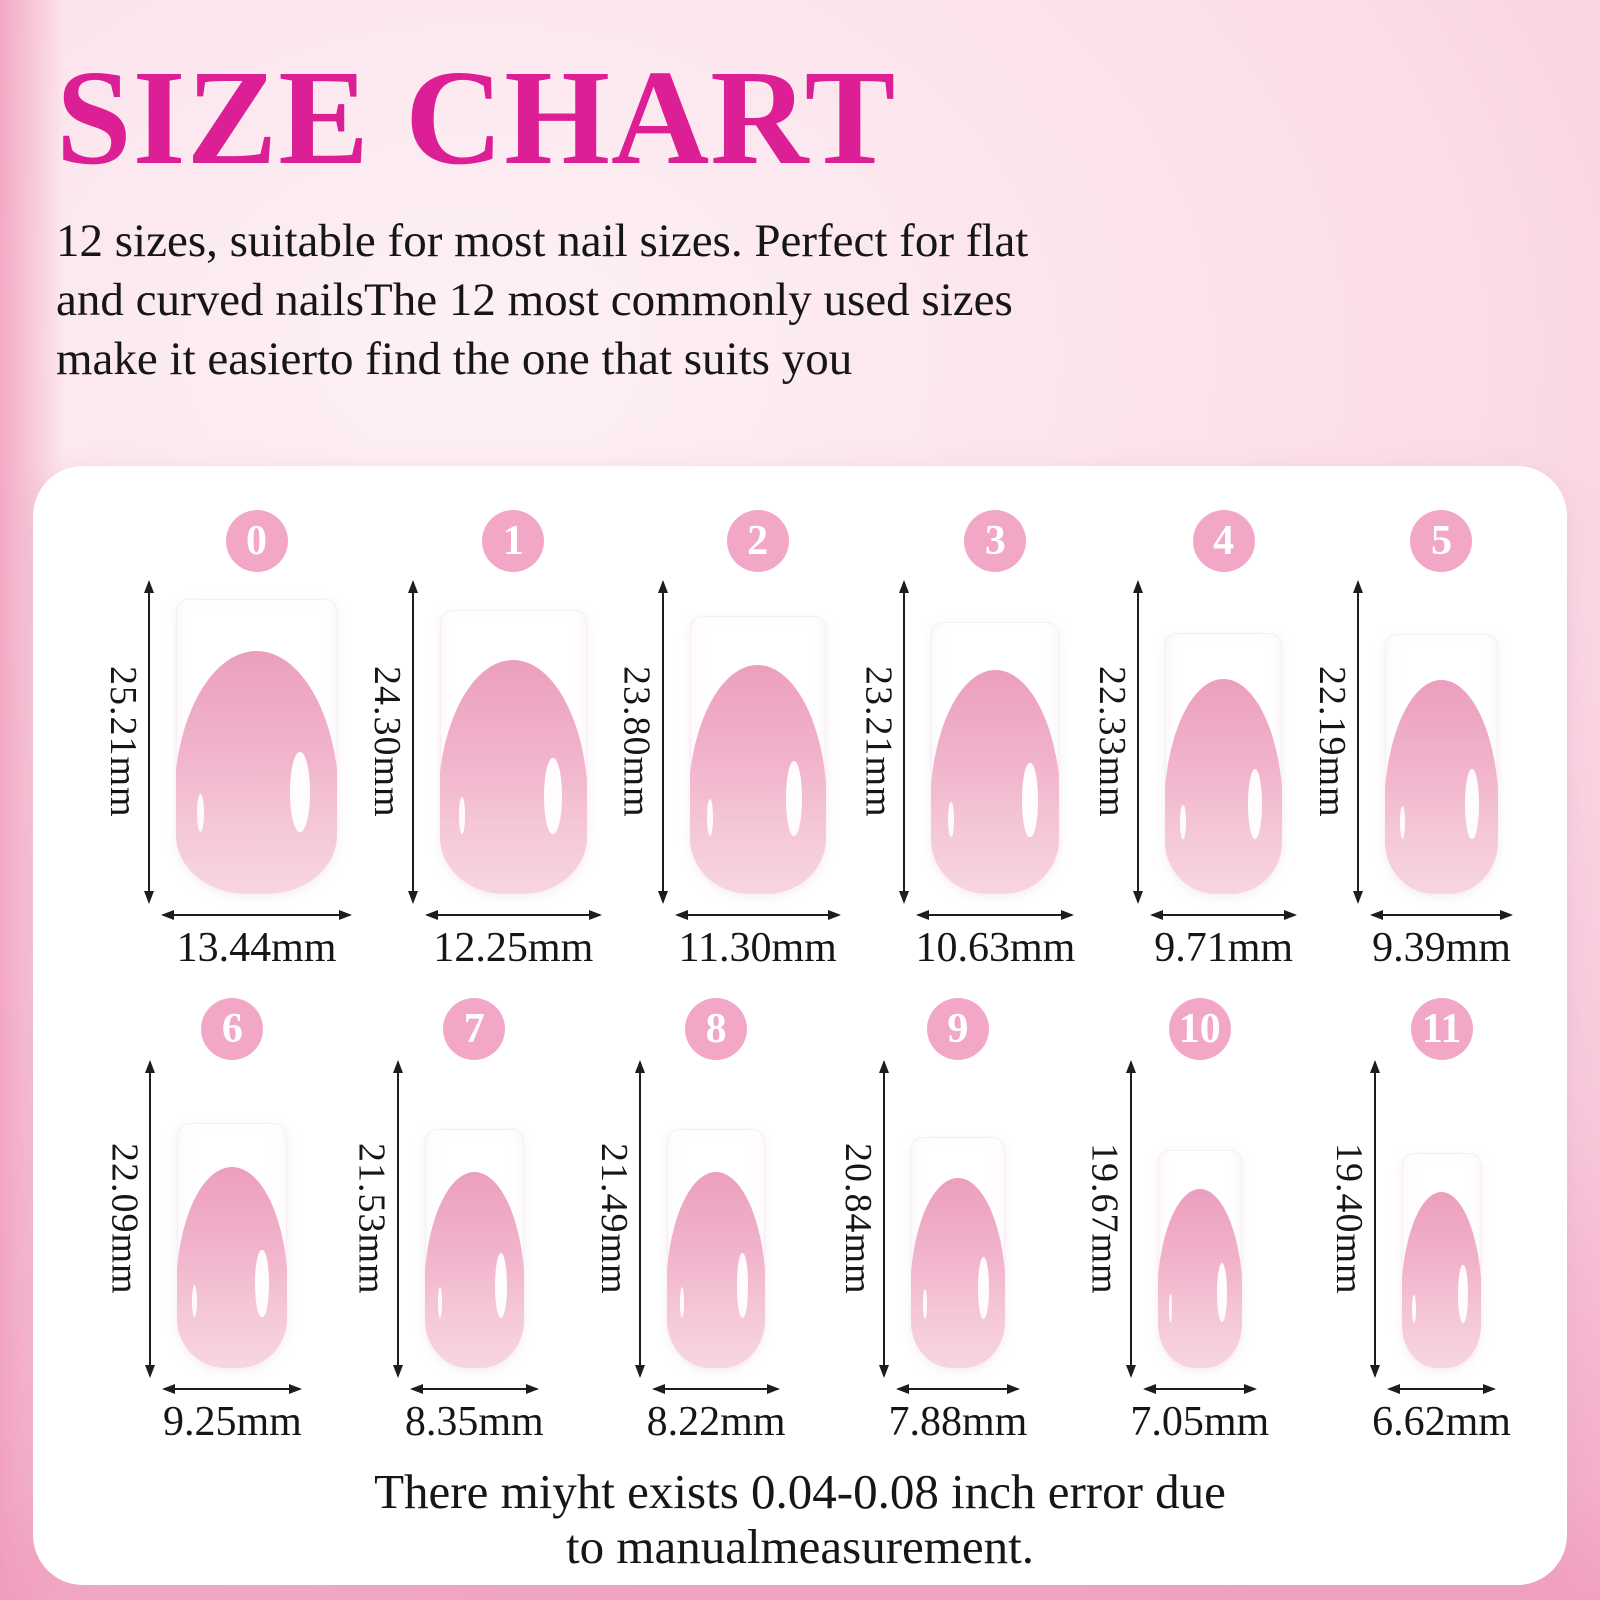 Image resolution: width=1600 pixels, height=1600 pixels. Describe the element at coordinates (1441, 1029) in the screenshot. I see `size-number-badge: 11` at that location.